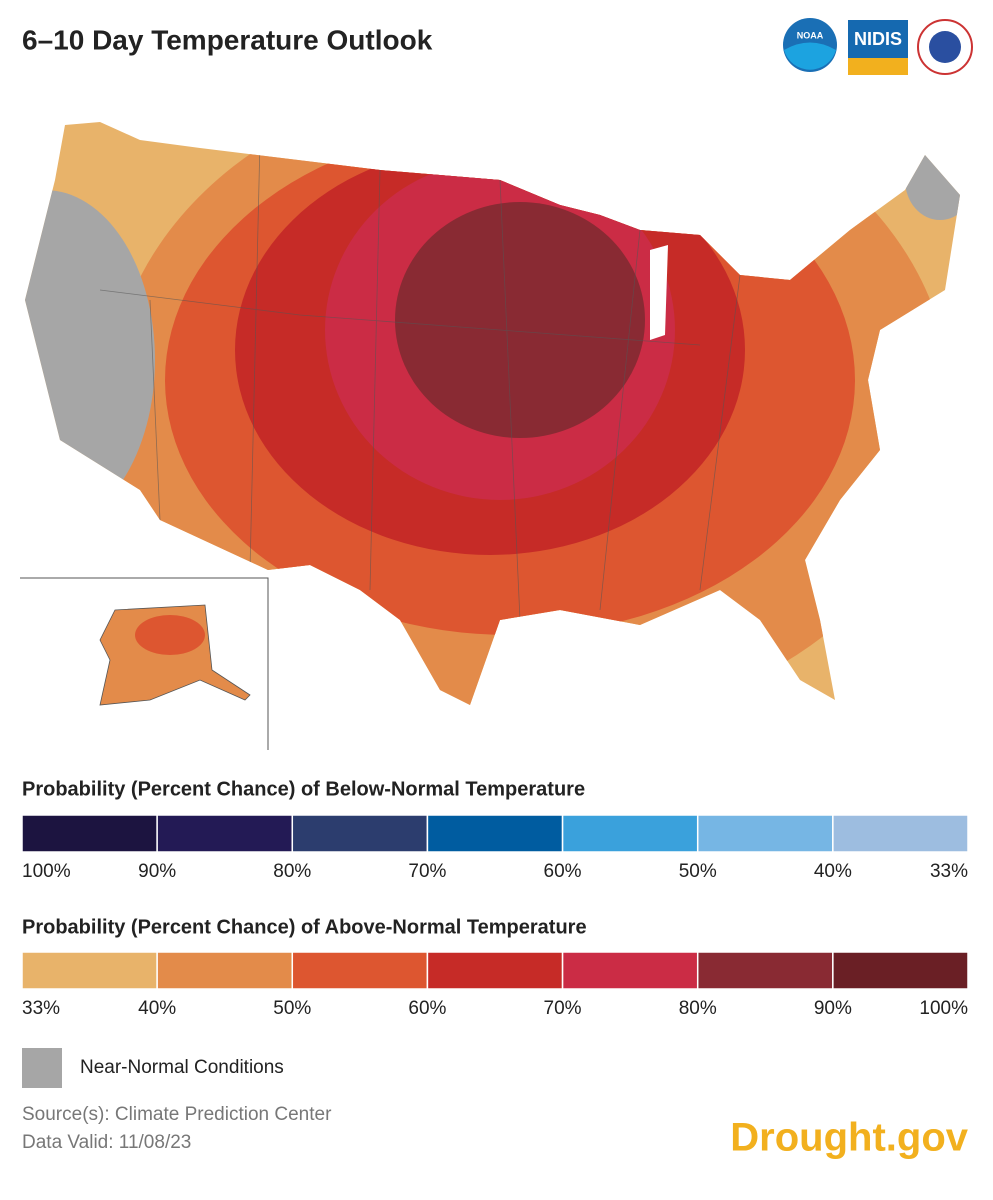 This screenshot has height=1200, width=993. Describe the element at coordinates (106, 1142) in the screenshot. I see `data-valid: Data Valid: 11/08/23` at that location.